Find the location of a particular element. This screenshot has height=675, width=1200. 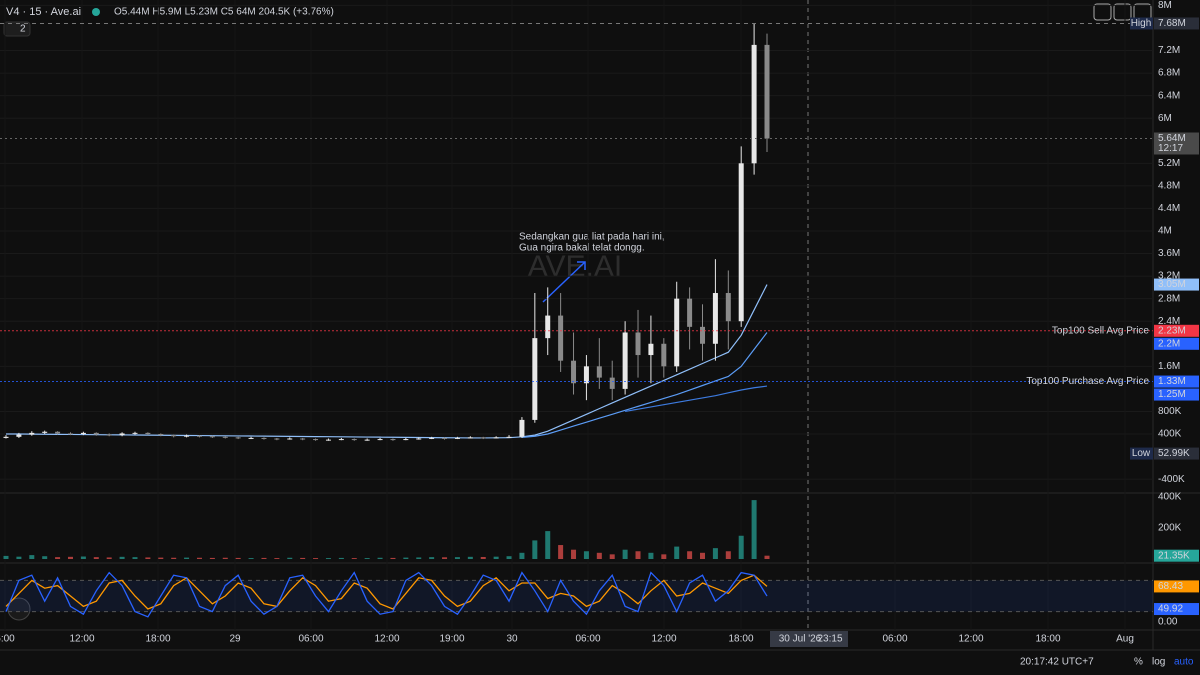

y-tick-label: 3.6M is located at coordinates (1169, 253).